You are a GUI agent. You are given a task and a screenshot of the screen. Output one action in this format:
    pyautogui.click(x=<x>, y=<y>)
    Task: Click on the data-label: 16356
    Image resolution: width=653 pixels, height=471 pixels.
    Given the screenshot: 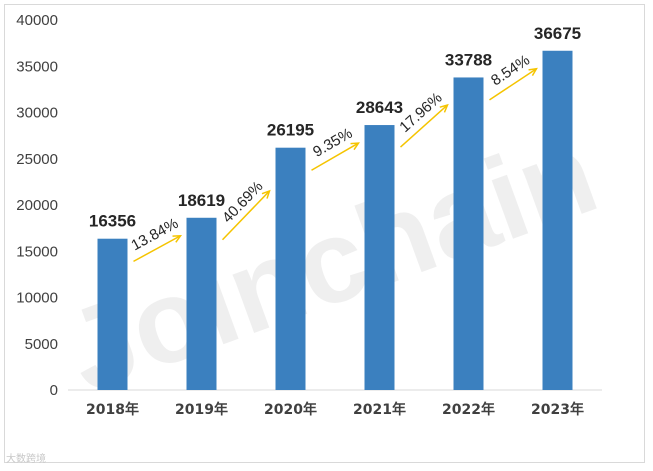 What is the action you would take?
    pyautogui.click(x=112, y=221)
    